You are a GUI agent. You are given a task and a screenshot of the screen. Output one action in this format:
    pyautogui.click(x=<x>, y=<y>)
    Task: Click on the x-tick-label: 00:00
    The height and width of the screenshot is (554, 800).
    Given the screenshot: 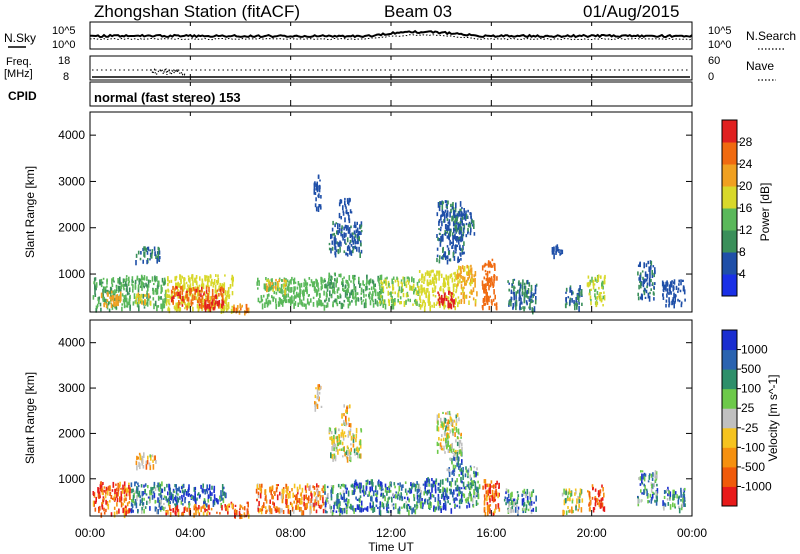 What is the action you would take?
    pyautogui.click(x=90, y=533)
    